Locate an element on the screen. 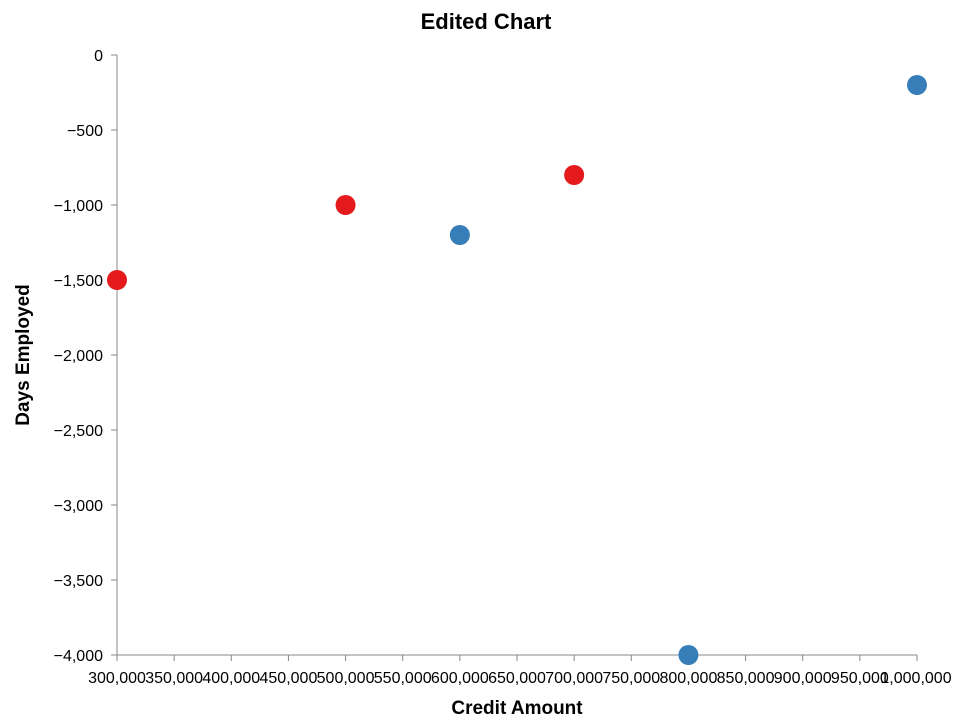 The image size is (972, 728). y-tick-label: 0 is located at coordinates (98, 56).